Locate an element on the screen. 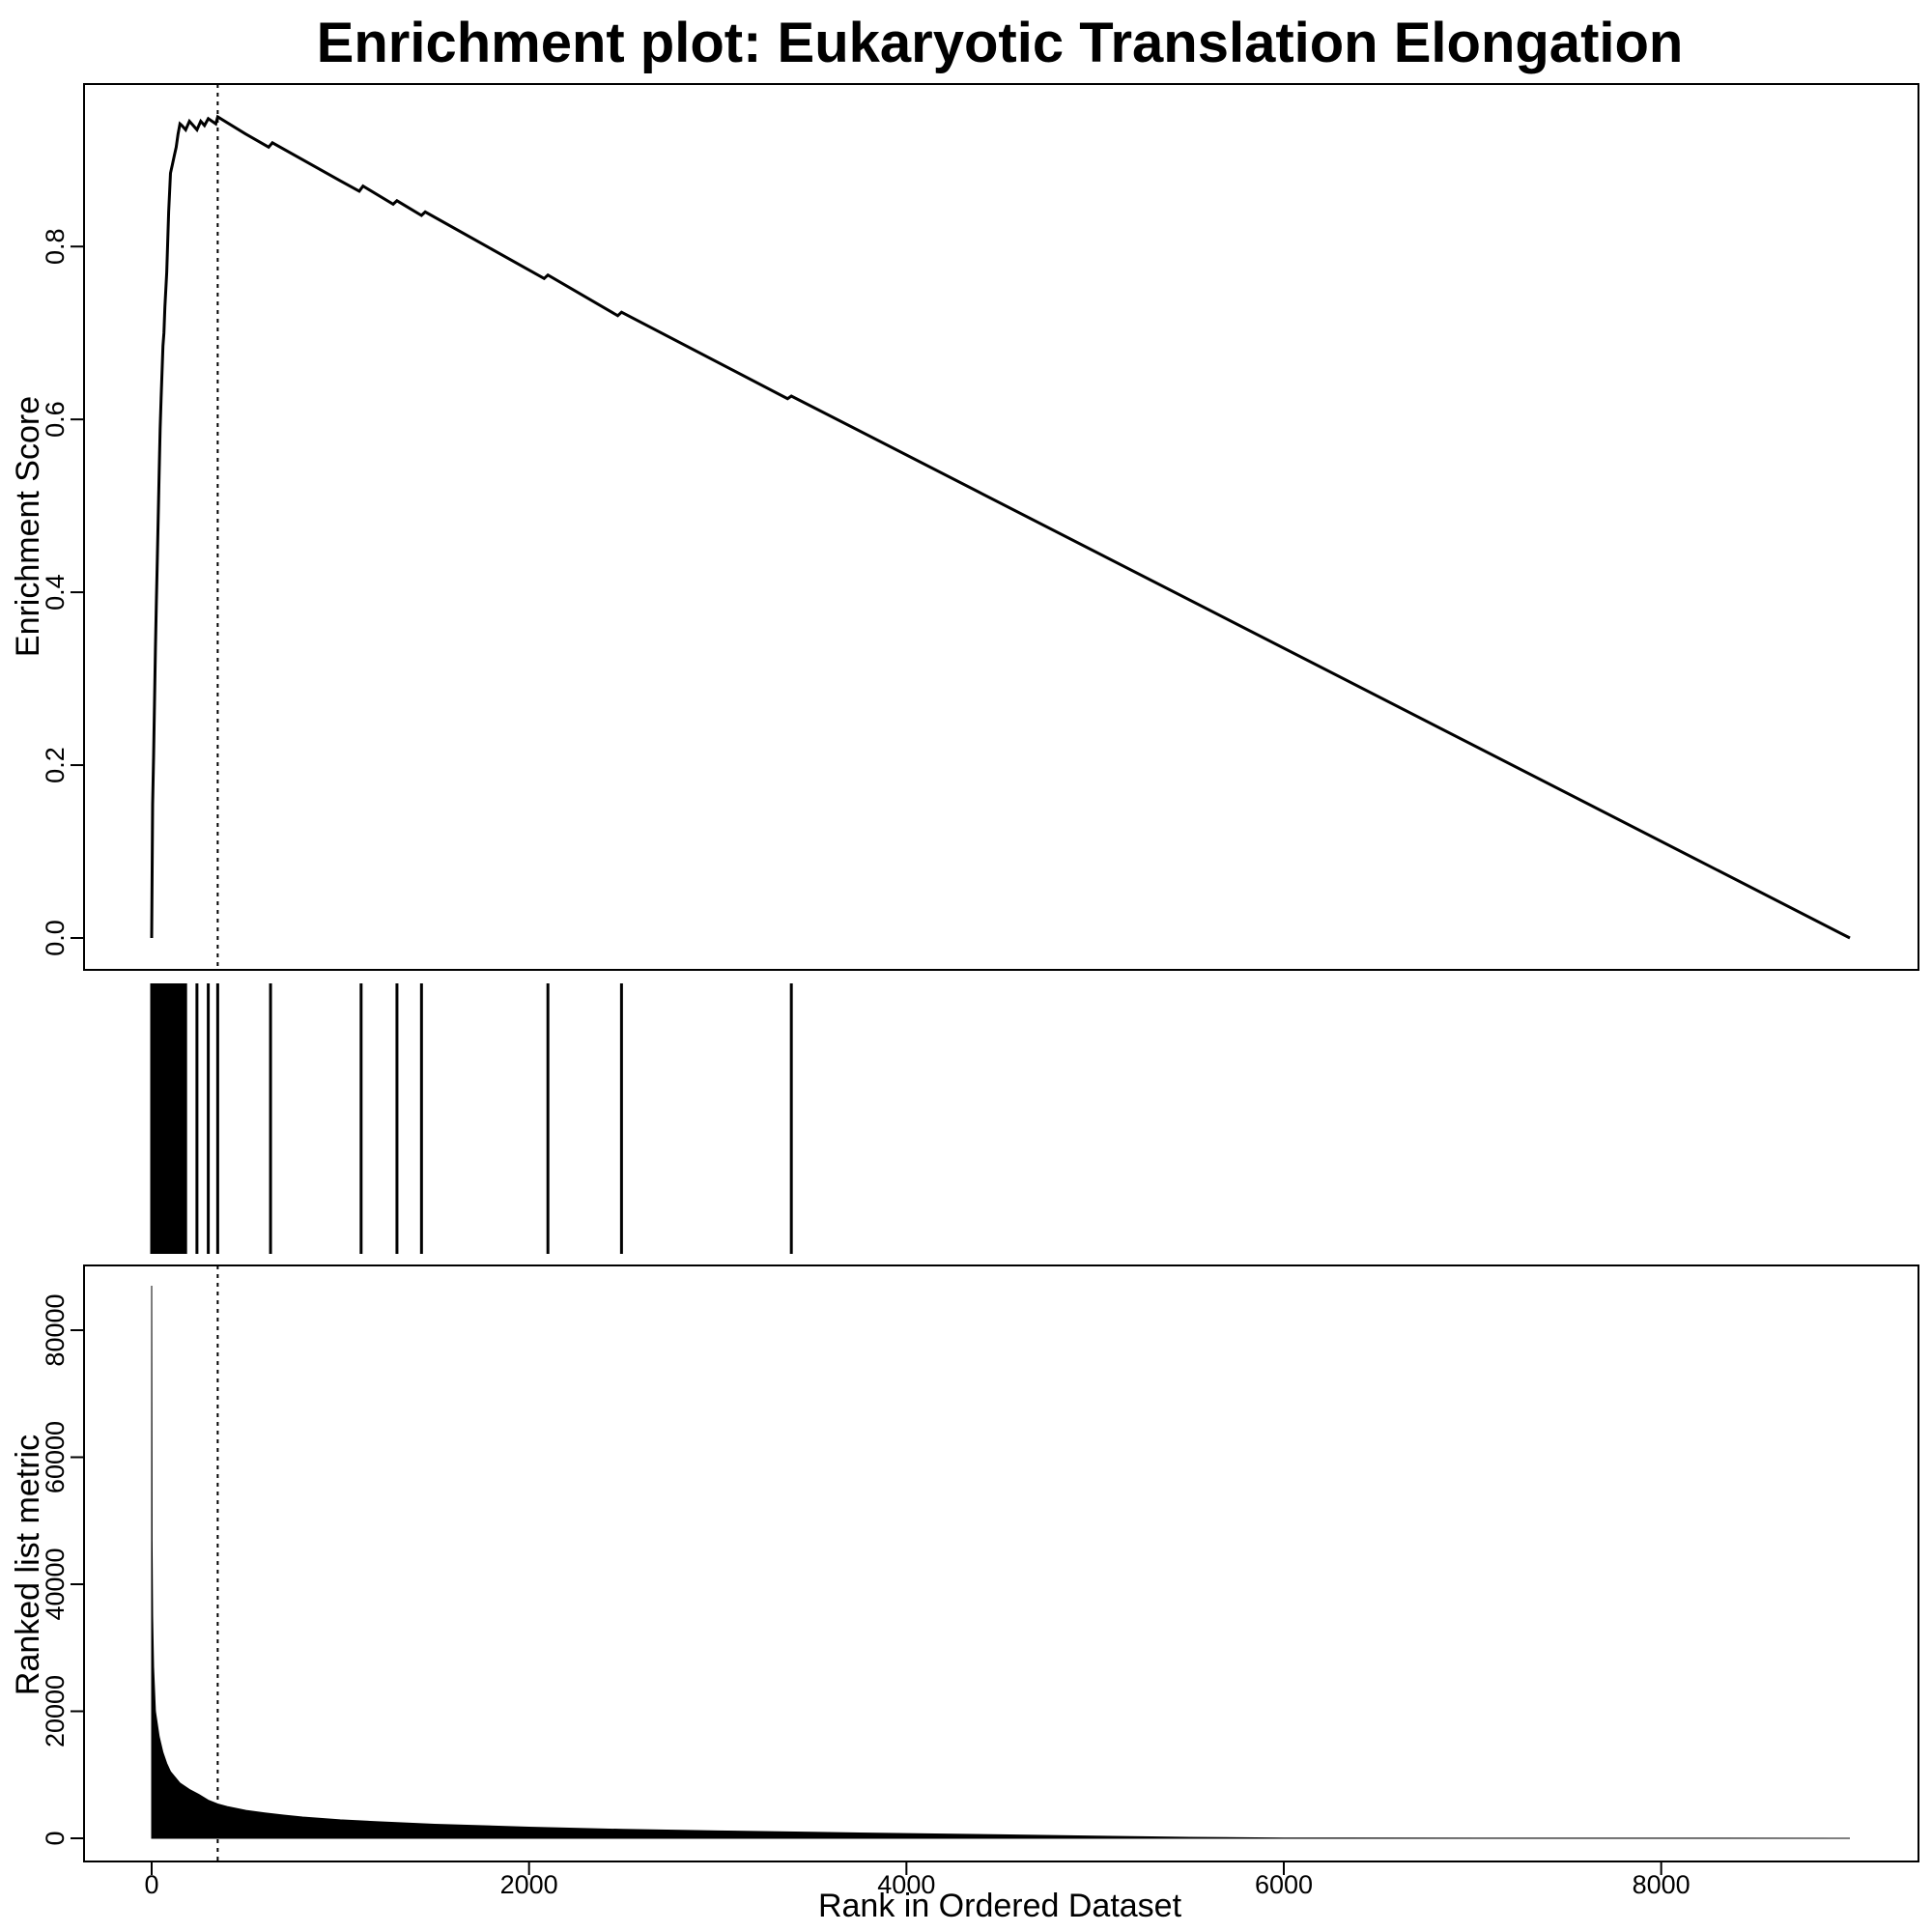  ranked-y-tick-label: 20000 is located at coordinates (55, 1711).